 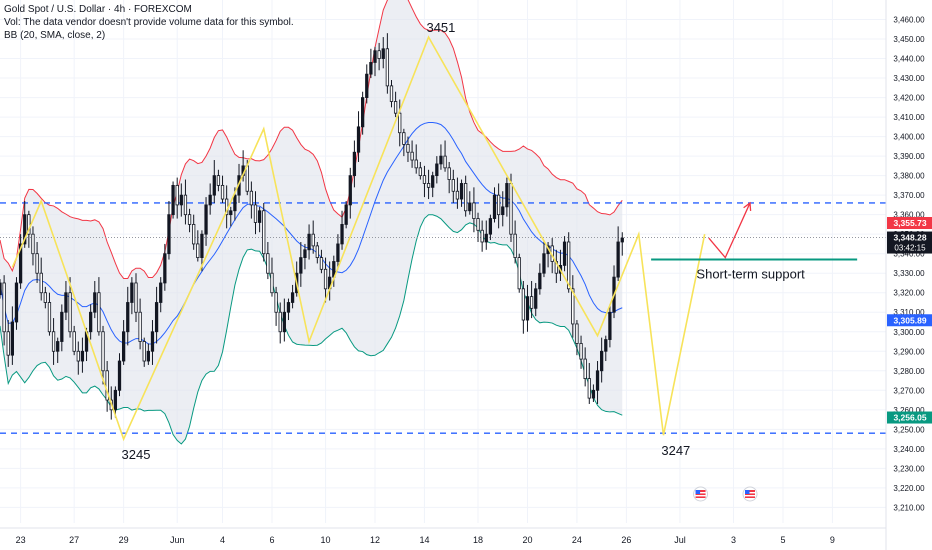 I want to click on price-tick-label: 3,420.00, so click(x=909, y=98).